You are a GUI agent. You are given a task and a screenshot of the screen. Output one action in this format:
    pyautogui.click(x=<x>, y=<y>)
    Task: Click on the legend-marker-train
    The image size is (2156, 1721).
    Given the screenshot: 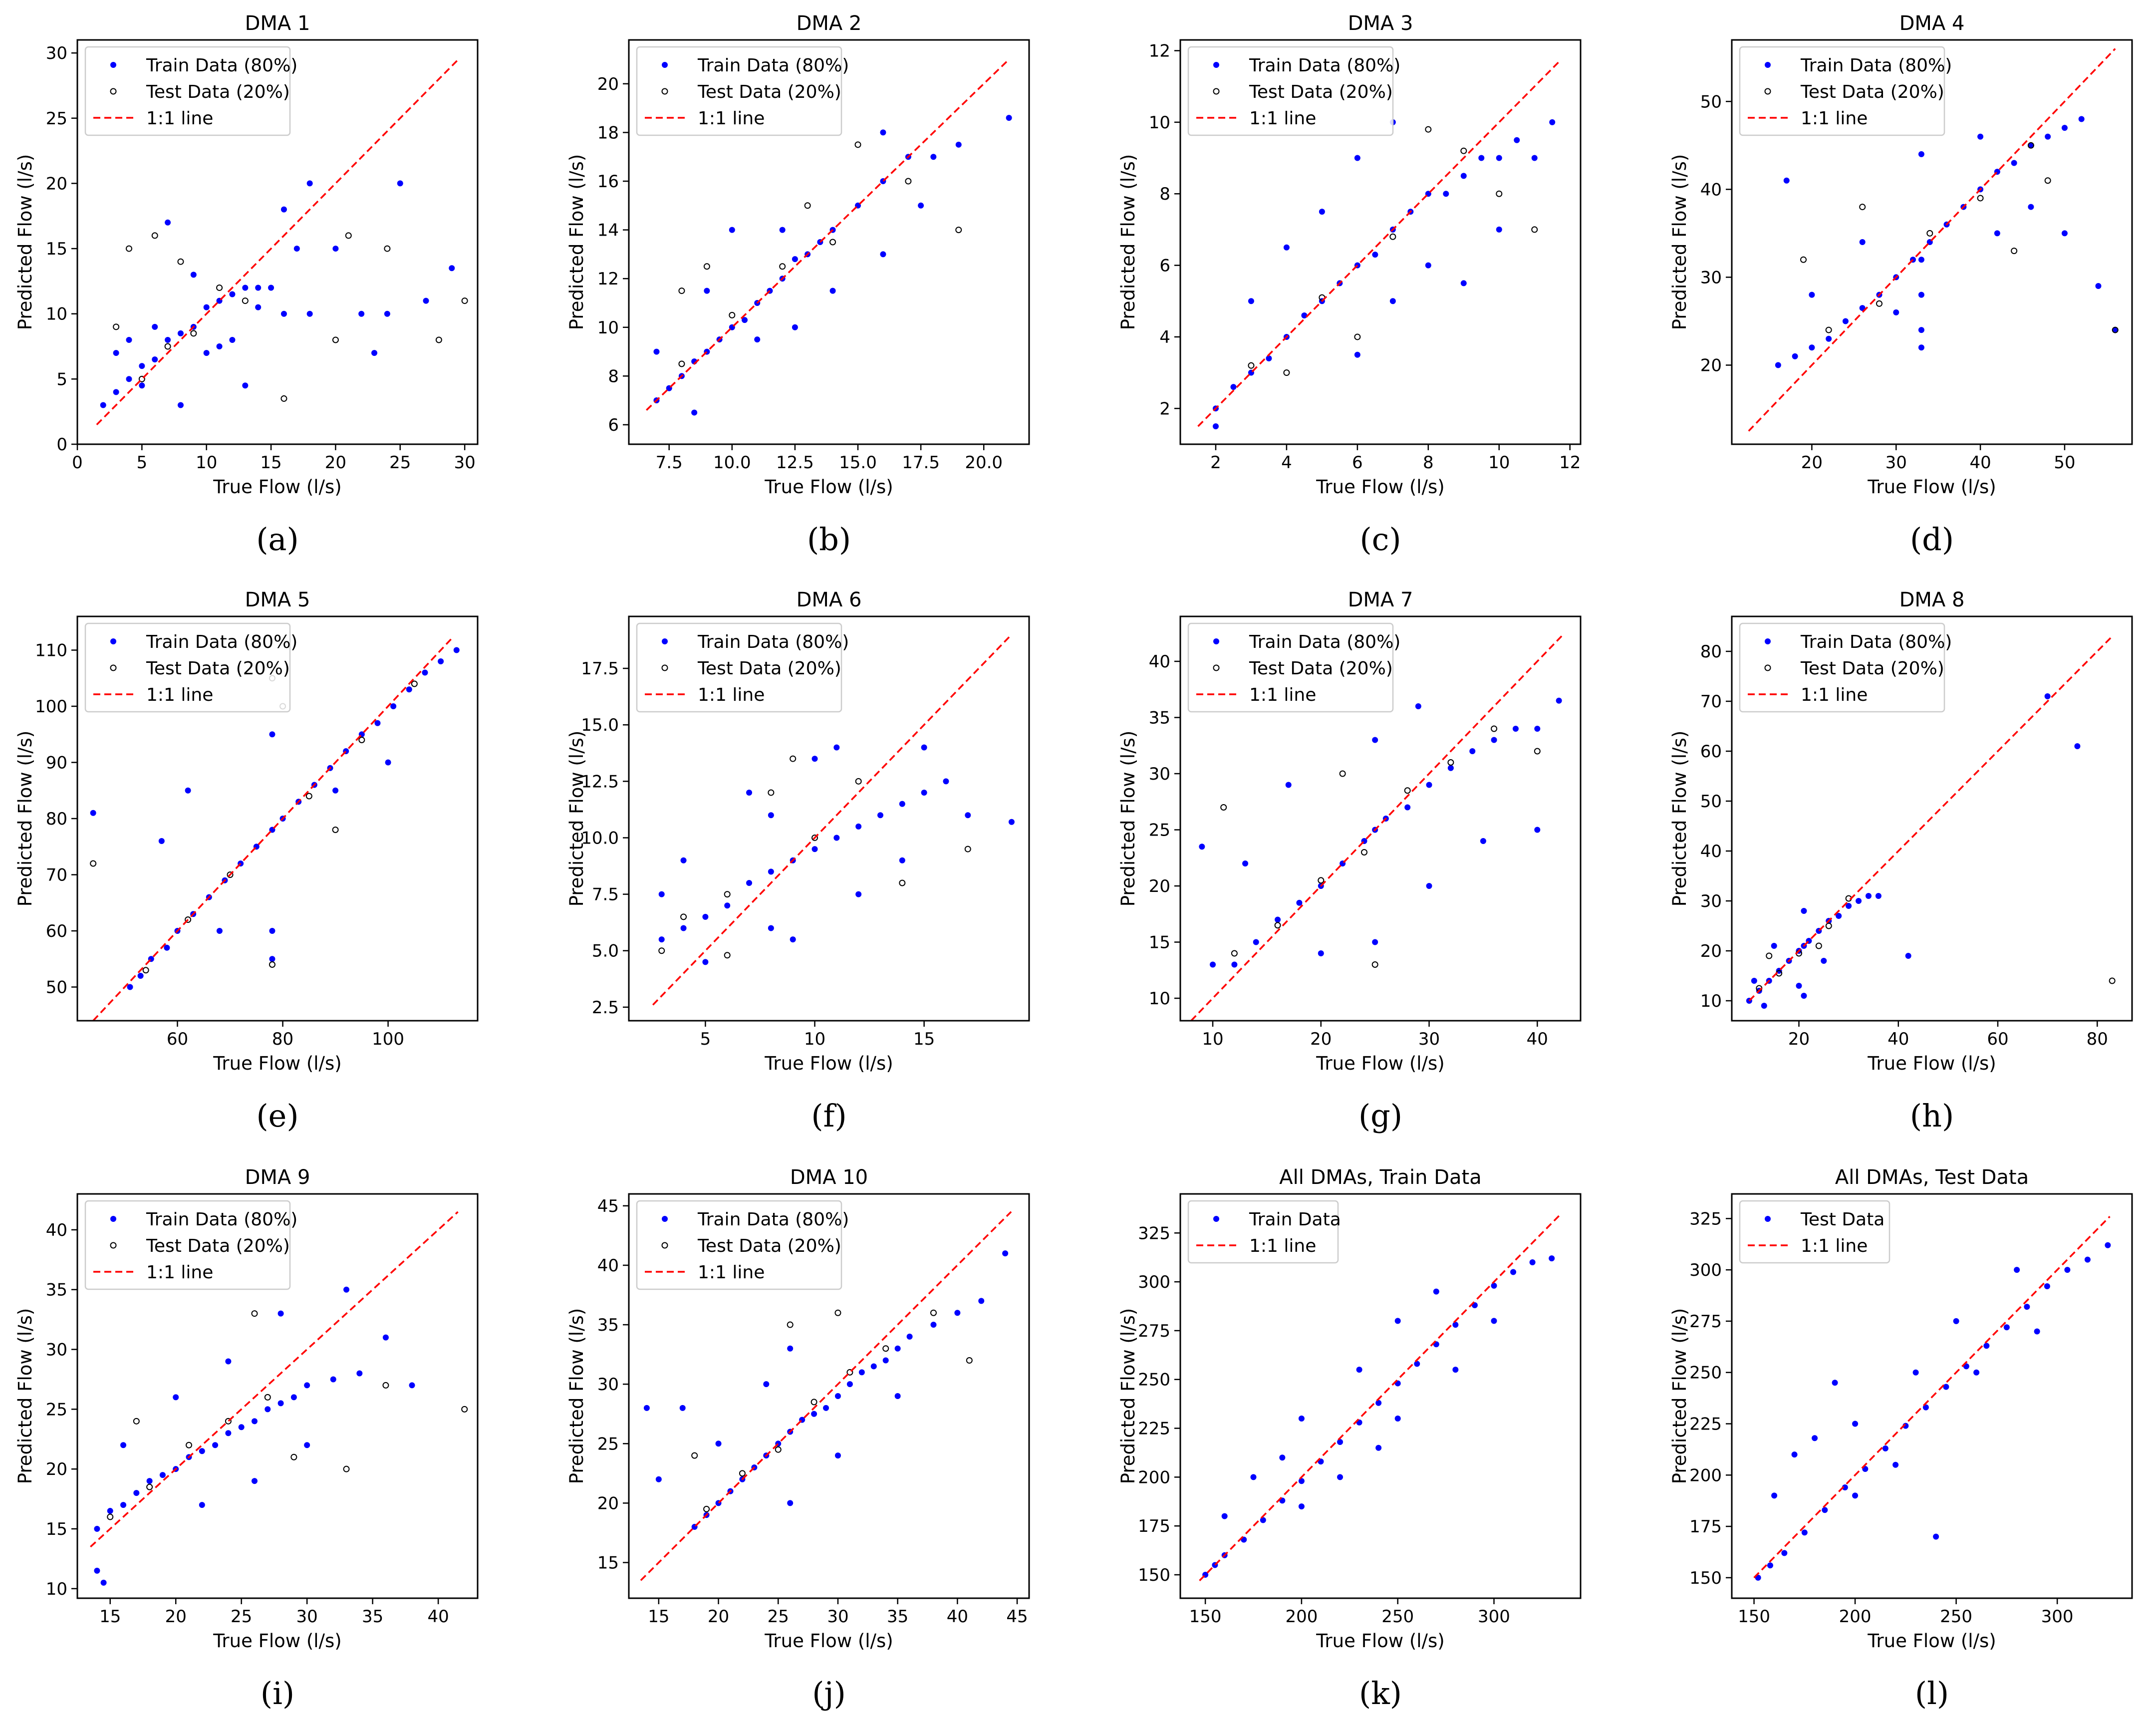 What is the action you would take?
    pyautogui.click(x=665, y=641)
    